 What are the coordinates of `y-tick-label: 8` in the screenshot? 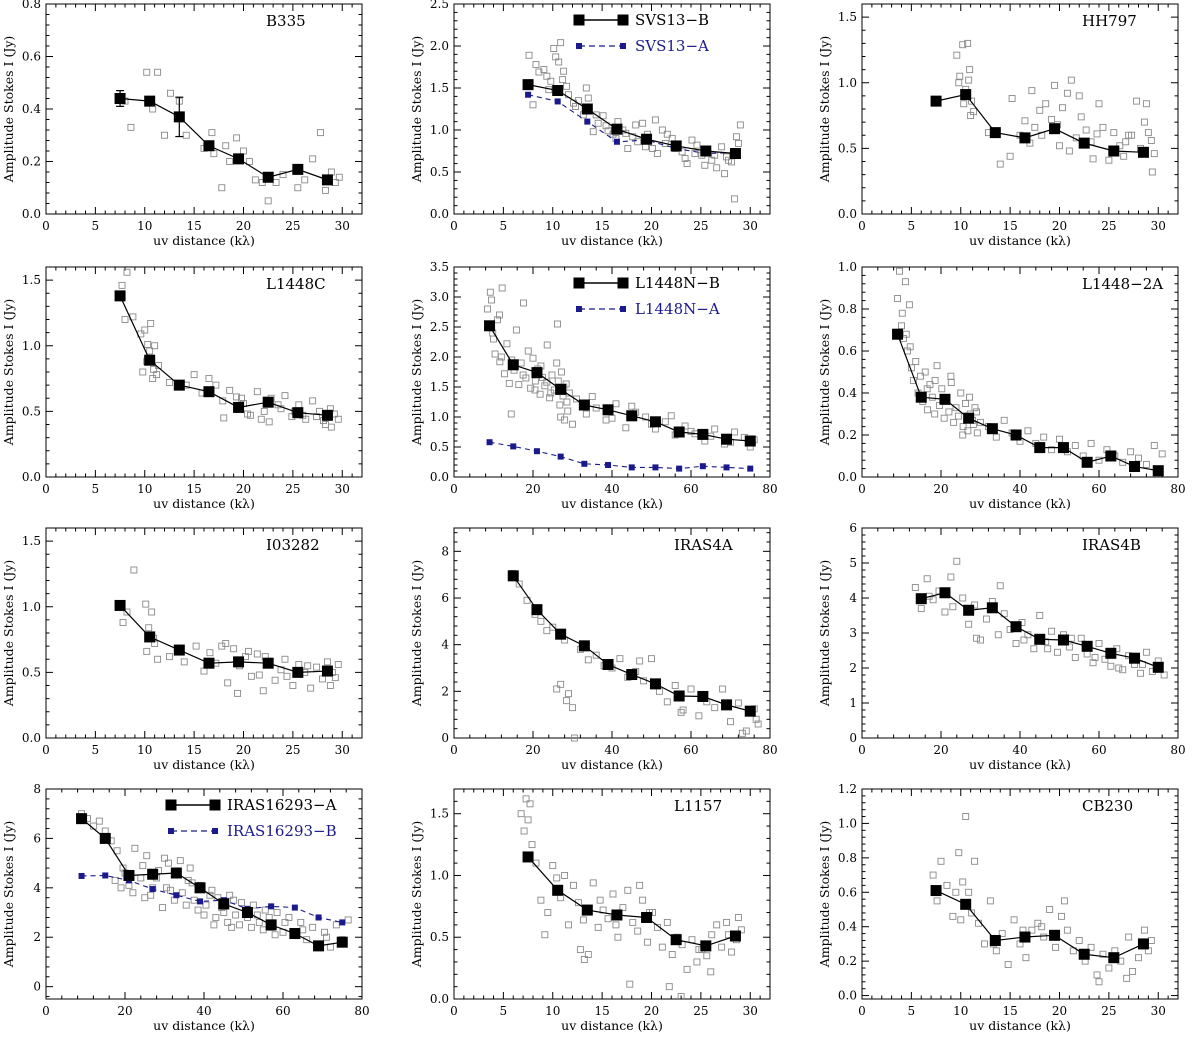 It's located at (445, 551).